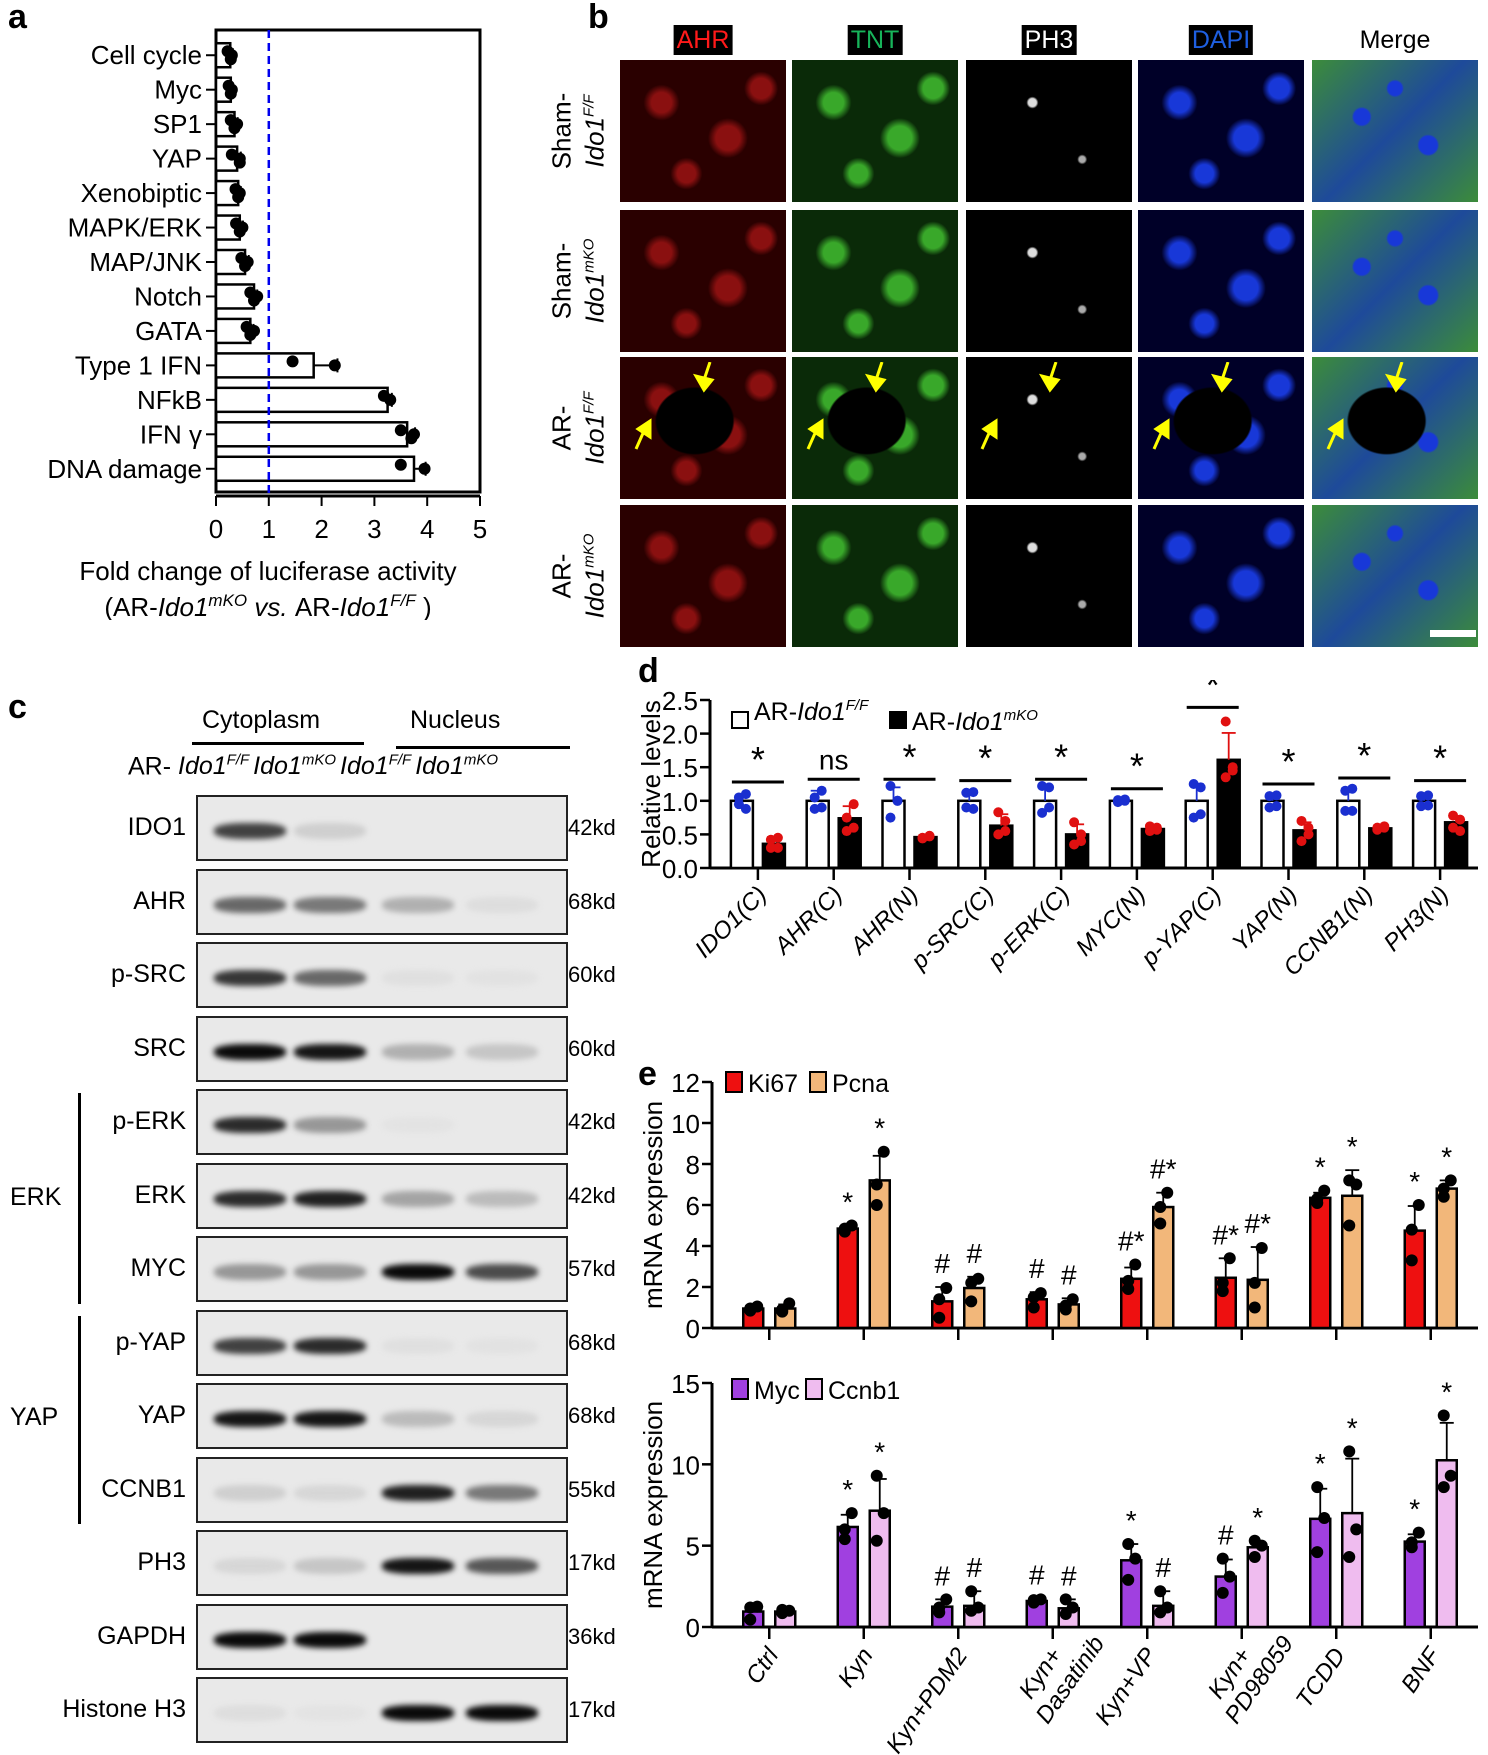 This screenshot has width=1488, height=1755. I want to click on micrograph-tnt-row1, so click(875, 281).